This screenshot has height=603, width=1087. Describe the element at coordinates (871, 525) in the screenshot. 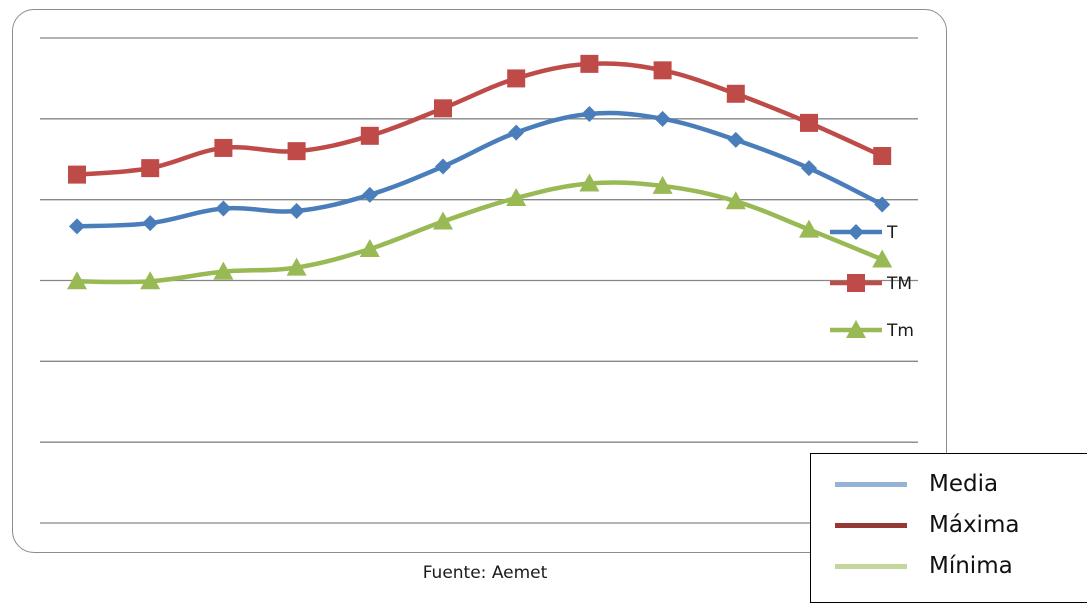

I see `legend-swatch-maxima` at that location.